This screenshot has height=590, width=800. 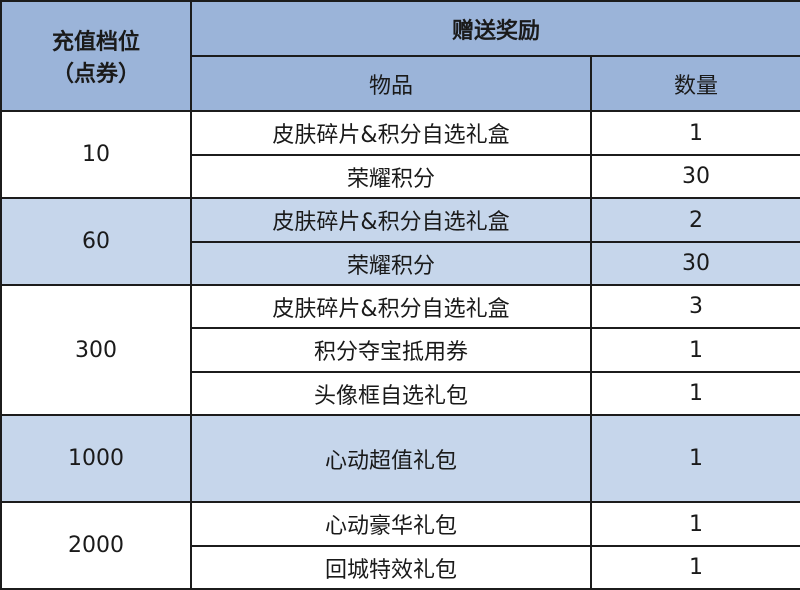 What do you see at coordinates (96, 56) in the screenshot?
I see `tier-header: 充值档位 （点券）` at bounding box center [96, 56].